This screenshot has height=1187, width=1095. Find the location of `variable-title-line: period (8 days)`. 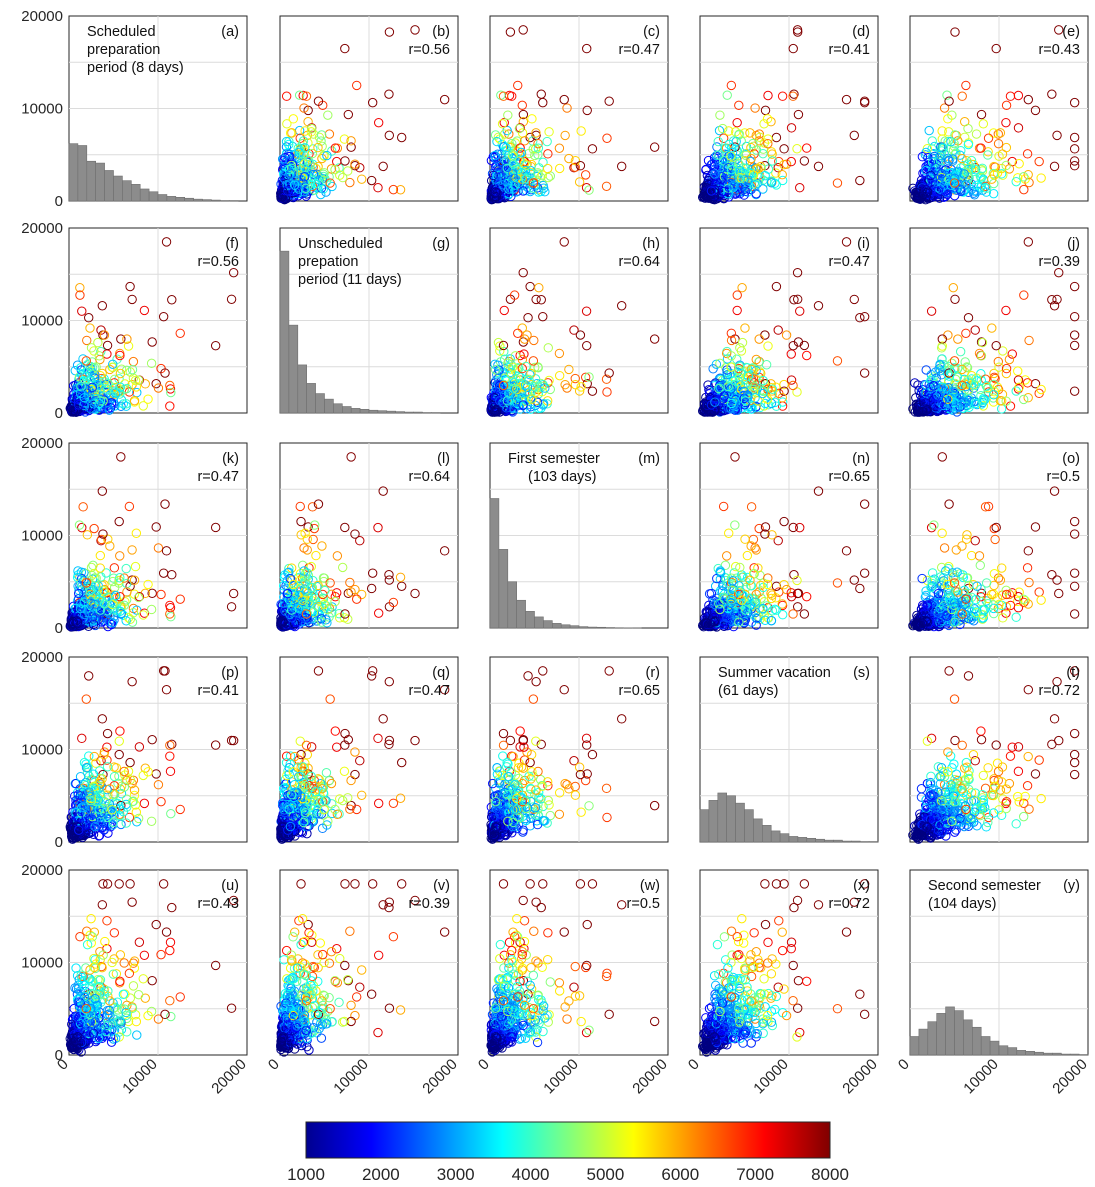

variable-title-line: period (8 days) is located at coordinates (135, 68).